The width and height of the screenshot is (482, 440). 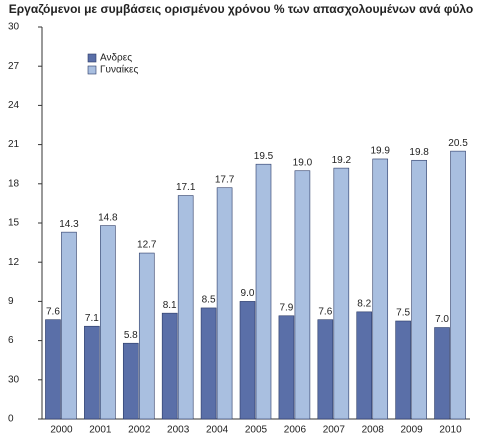 I want to click on value-label: 8.5, so click(x=209, y=300).